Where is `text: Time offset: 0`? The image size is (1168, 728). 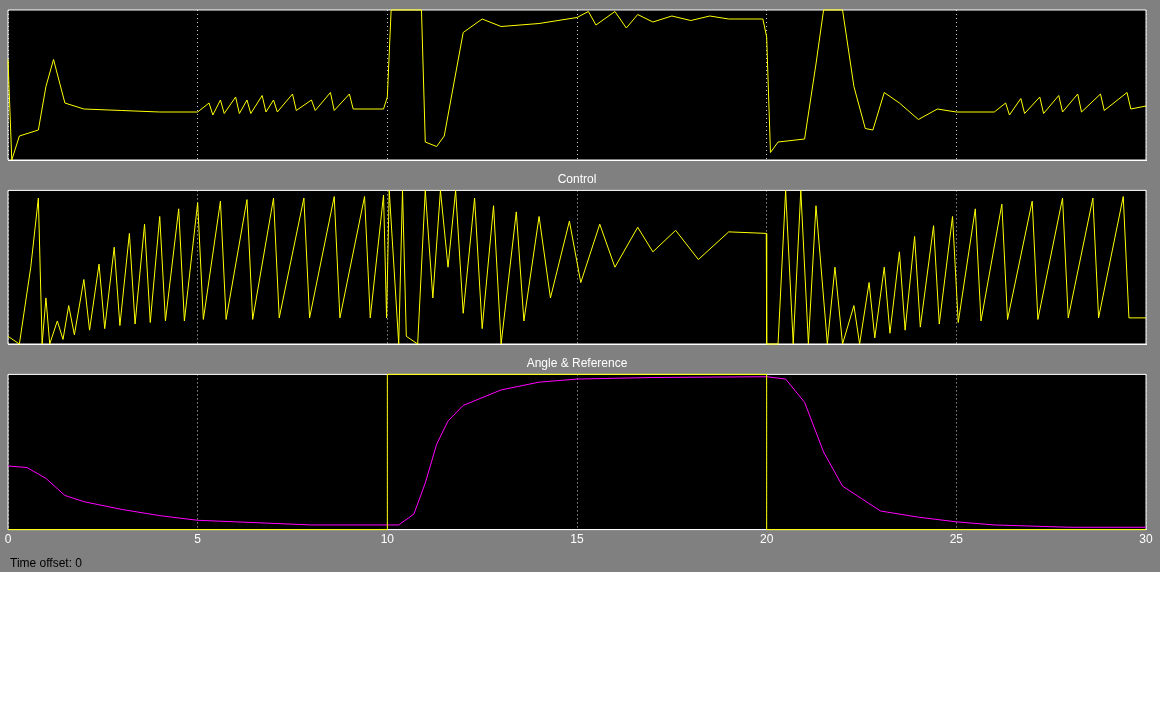 text: Time offset: 0 is located at coordinates (46, 563).